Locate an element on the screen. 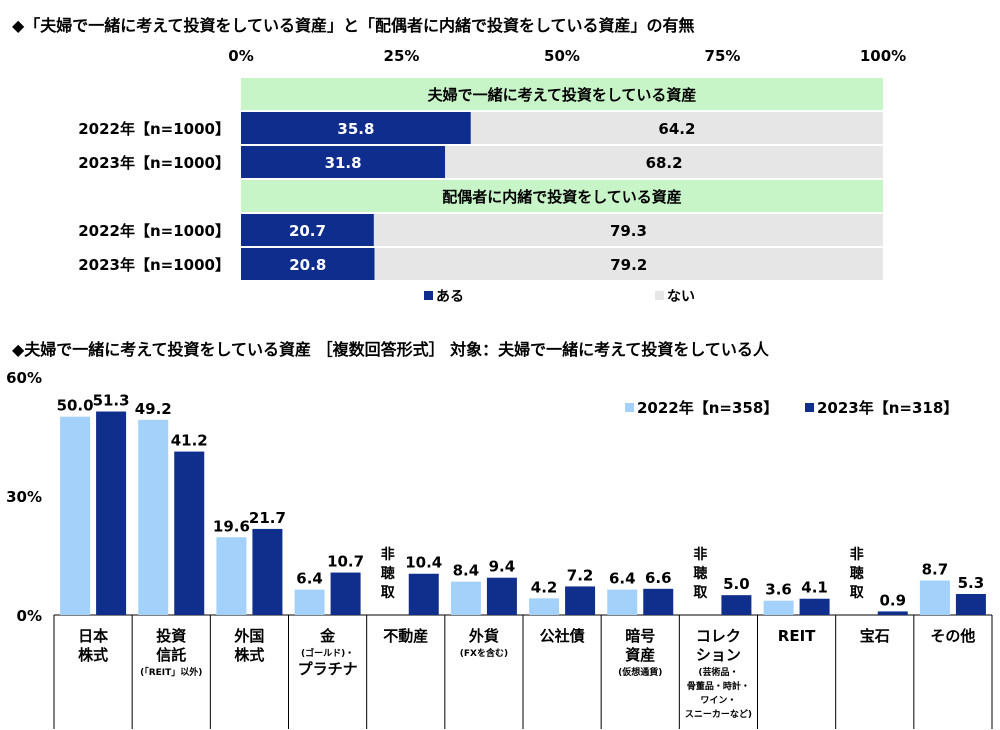 The height and width of the screenshot is (730, 1000). data-label-yes: 20.7 is located at coordinates (307, 231).